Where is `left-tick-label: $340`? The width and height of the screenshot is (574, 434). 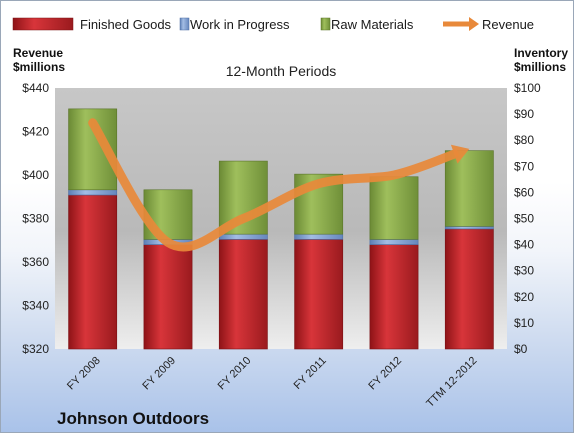 left-tick-label: $340 is located at coordinates (35, 306).